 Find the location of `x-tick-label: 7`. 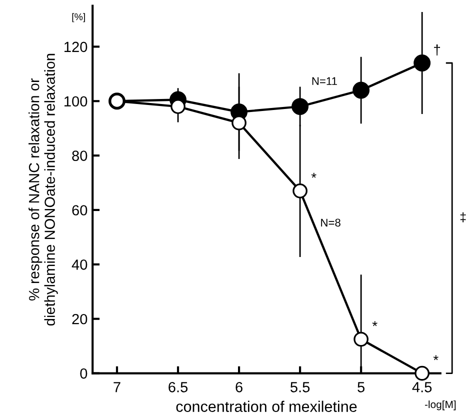

x-tick-label: 7 is located at coordinates (117, 387).